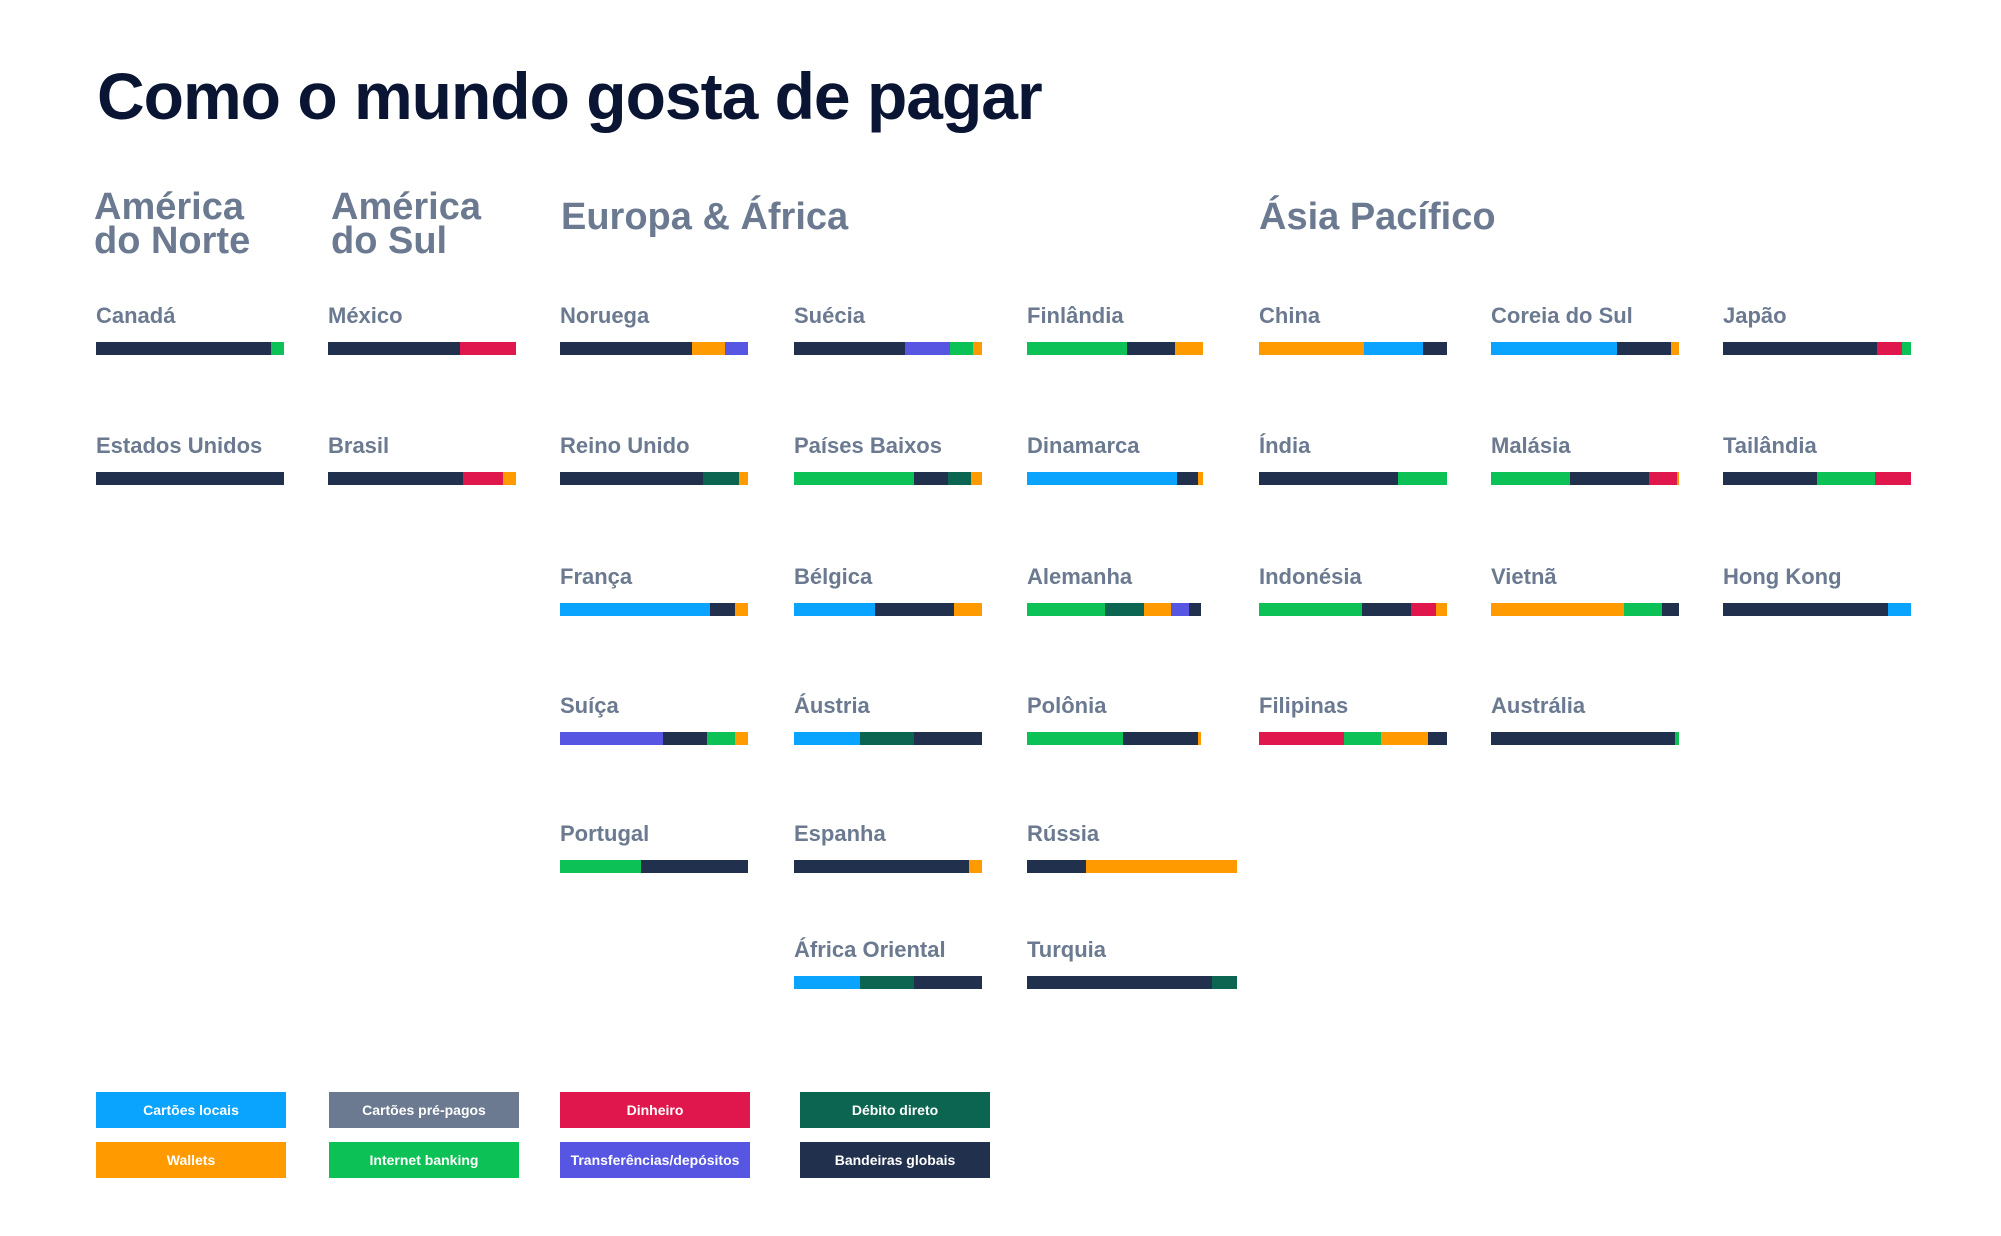  Describe the element at coordinates (172, 224) in the screenshot. I see `region-heading-north-america: América do Norte` at that location.